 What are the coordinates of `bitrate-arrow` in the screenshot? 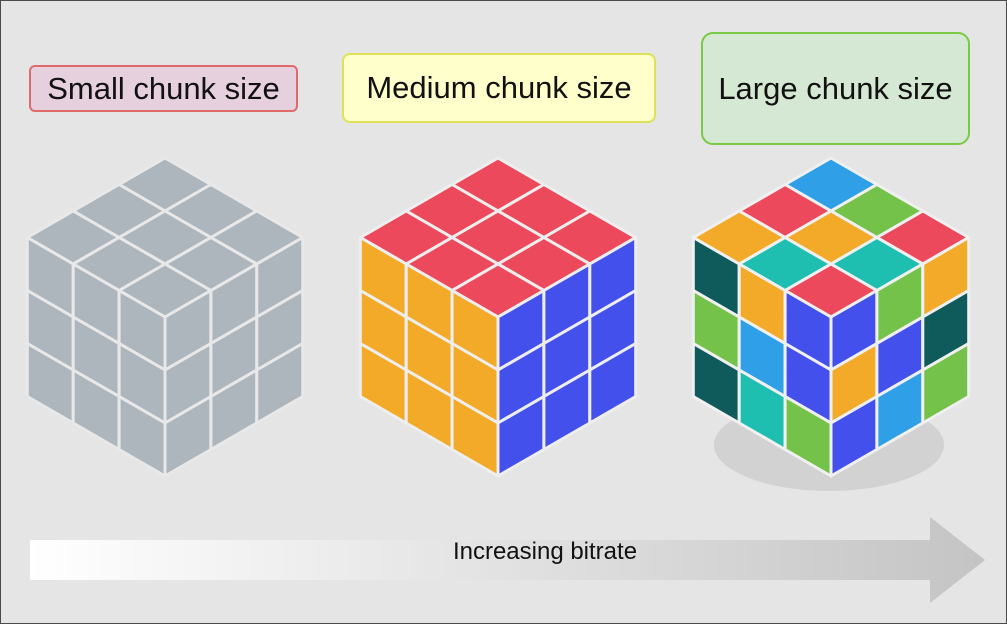 It's located at (507, 560).